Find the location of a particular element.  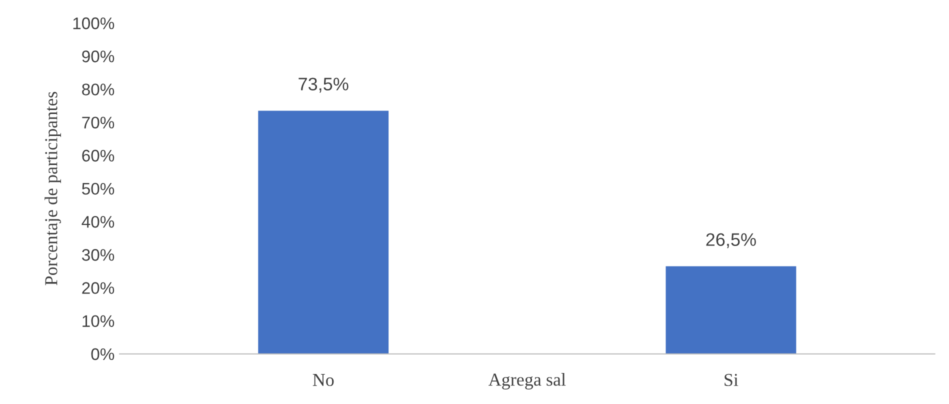

y-tick-label: 20% is located at coordinates (98, 288).